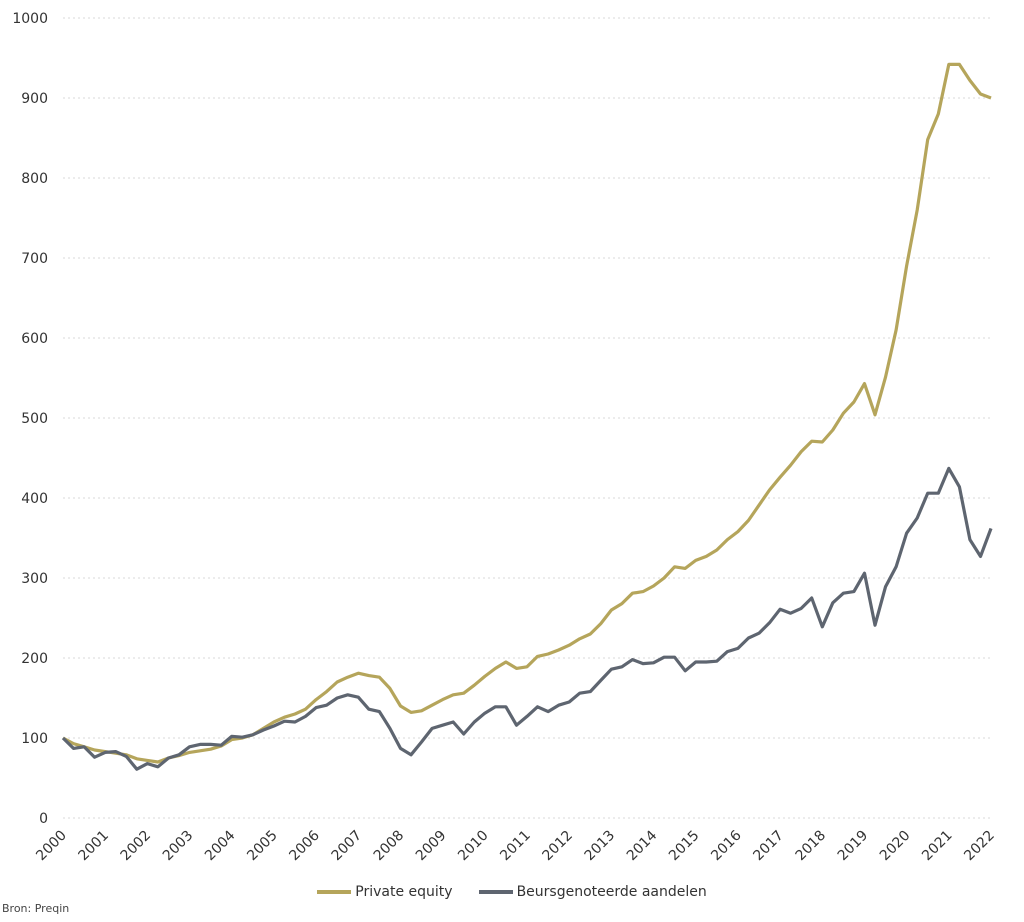 The height and width of the screenshot is (922, 1024). What do you see at coordinates (334, 892) in the screenshot?
I see `legend-swatch-private-equity` at bounding box center [334, 892].